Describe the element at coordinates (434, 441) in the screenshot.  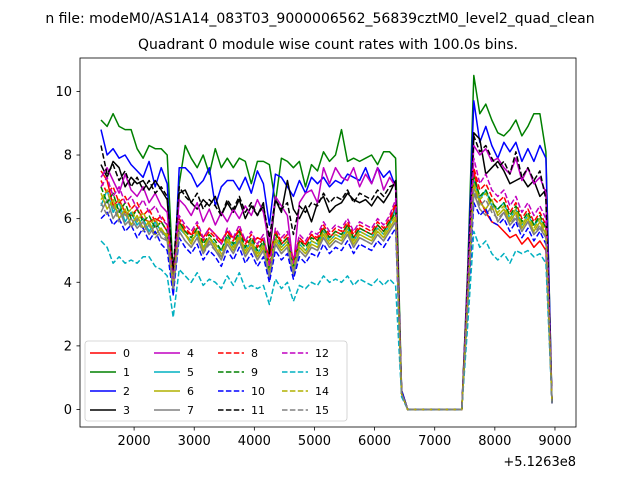
I see `x-tick-label: 7000` at that location.